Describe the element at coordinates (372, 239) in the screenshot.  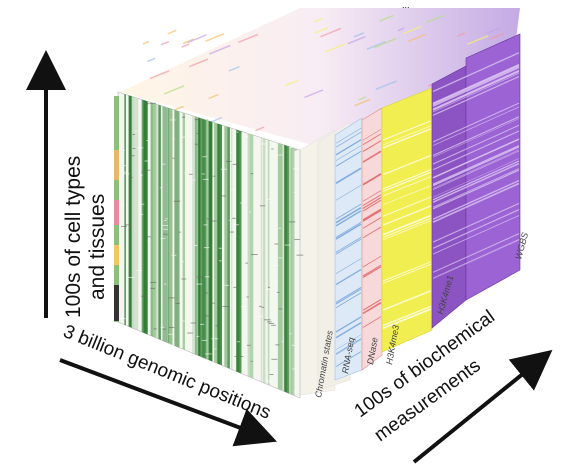
I see `dnase-layer` at that location.